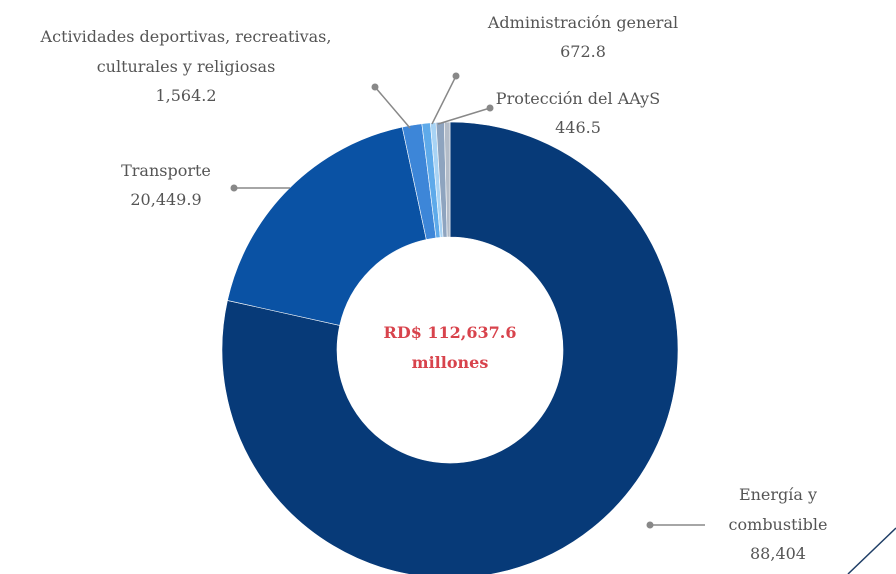  I want to click on data-label: Protección del AAyS 446.5, so click(578, 113).